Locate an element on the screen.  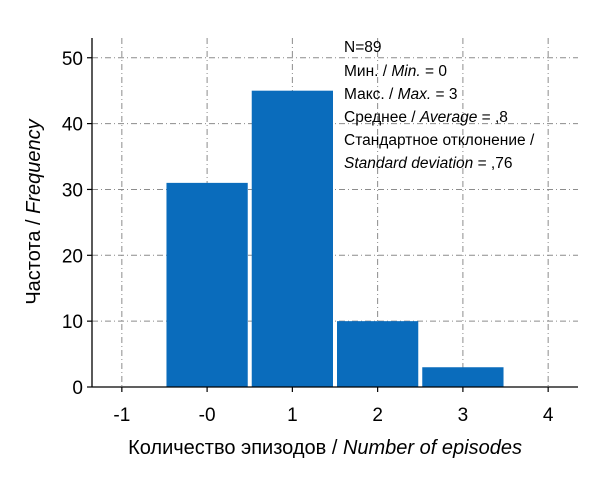
stat-mean-label: Среднее / is located at coordinates (382, 117).